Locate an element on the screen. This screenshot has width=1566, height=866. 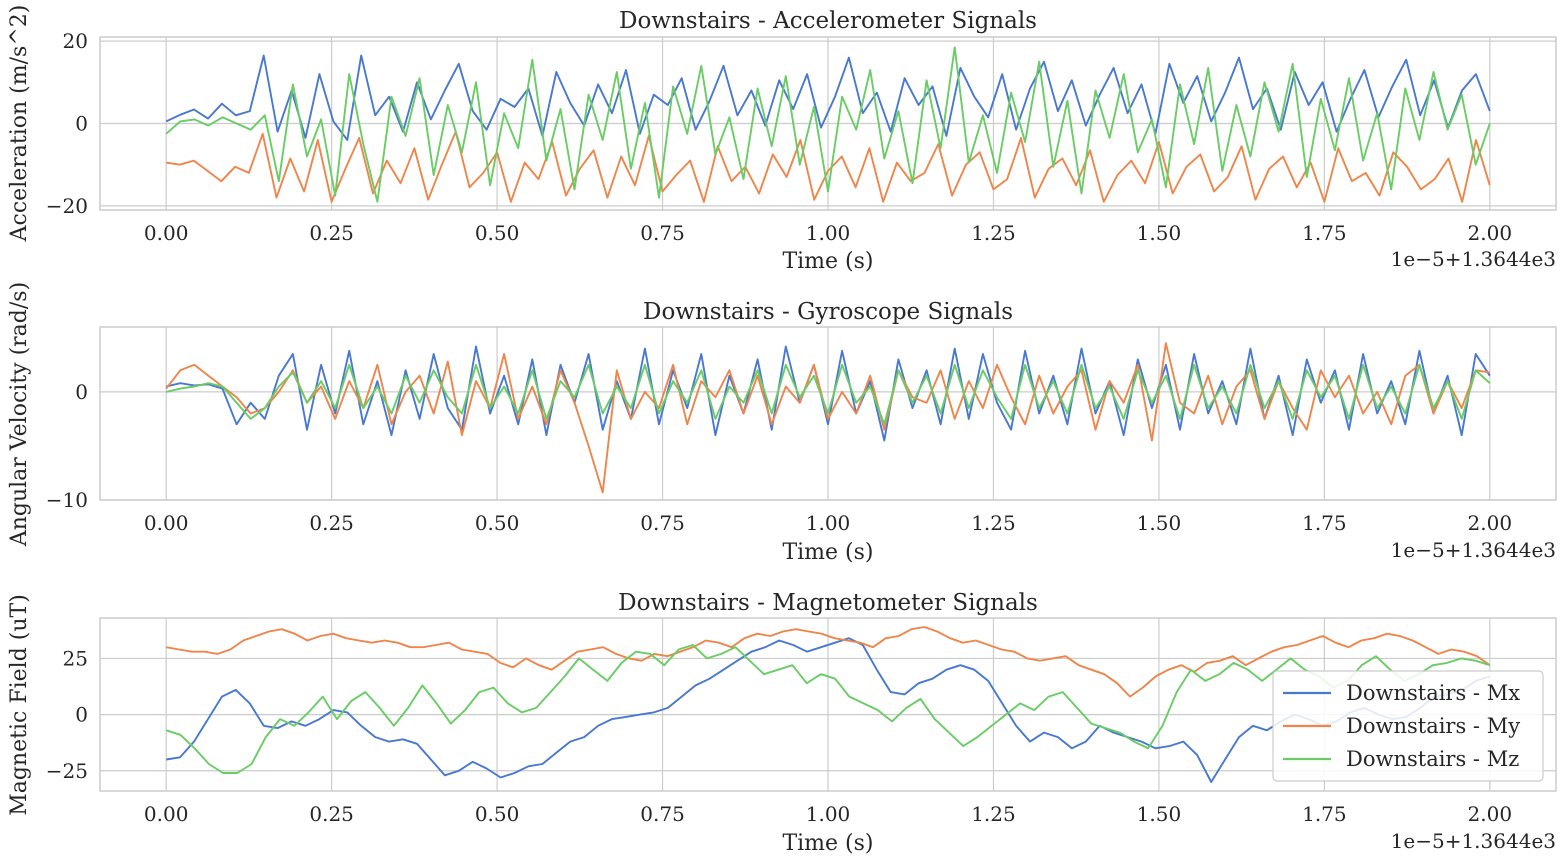
gyroscope-xtick-label: 1.75 is located at coordinates (1324, 523).